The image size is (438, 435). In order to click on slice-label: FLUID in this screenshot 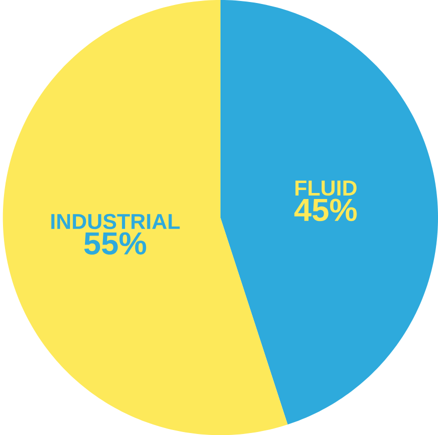, I will do `click(326, 188)`.